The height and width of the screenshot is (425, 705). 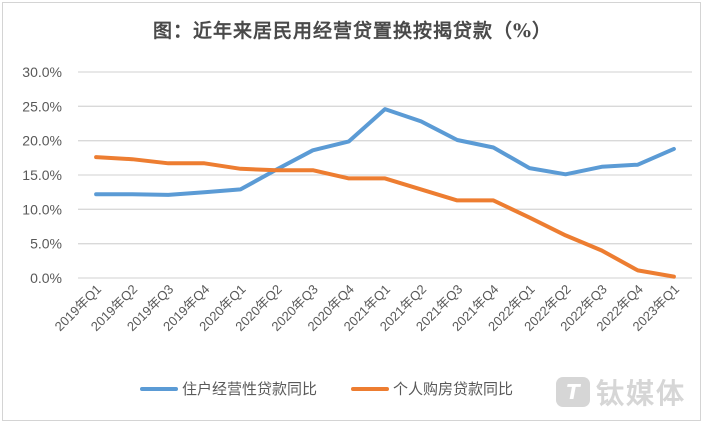 I want to click on chart-title: 图：近年来居民用经营贷置换按揭贷款（%）, so click(x=352, y=31).